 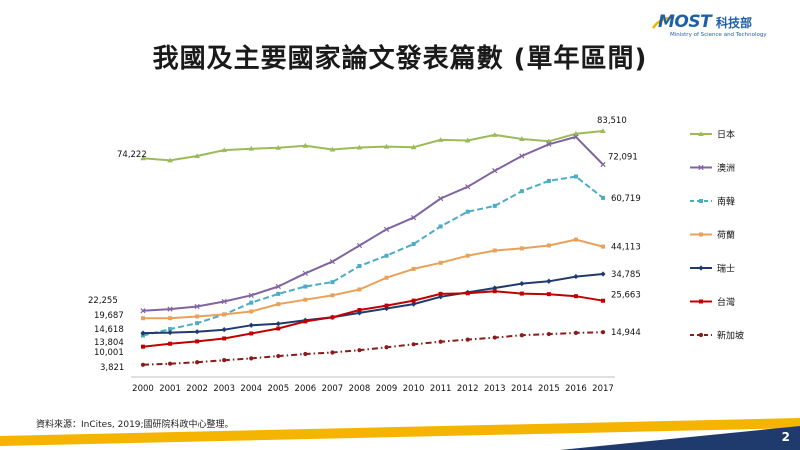 What do you see at coordinates (730, 336) in the screenshot?
I see `legend-label: 新加坡` at bounding box center [730, 336].